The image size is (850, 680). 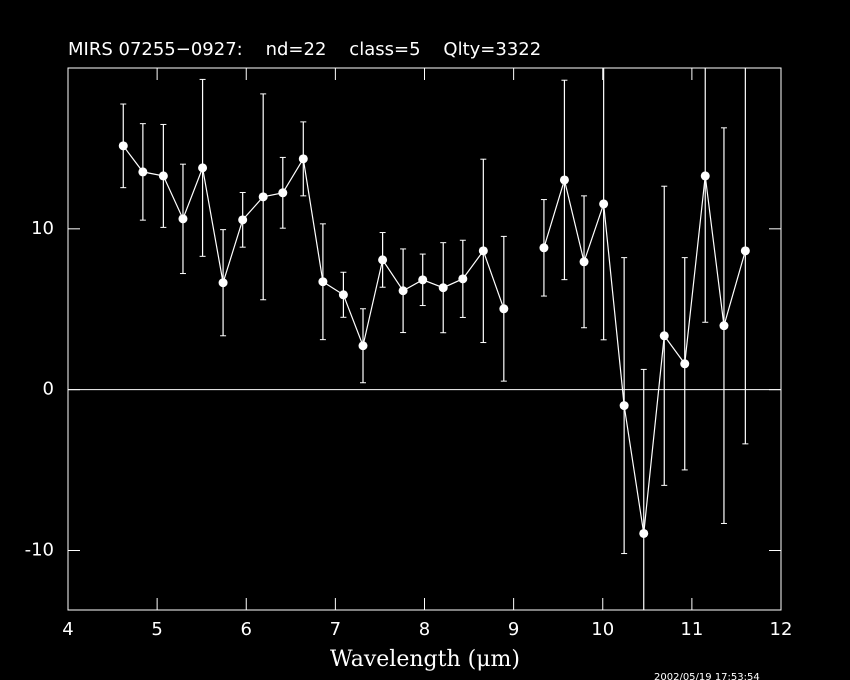 I want to click on x-tick-label: 4, so click(x=67, y=629).